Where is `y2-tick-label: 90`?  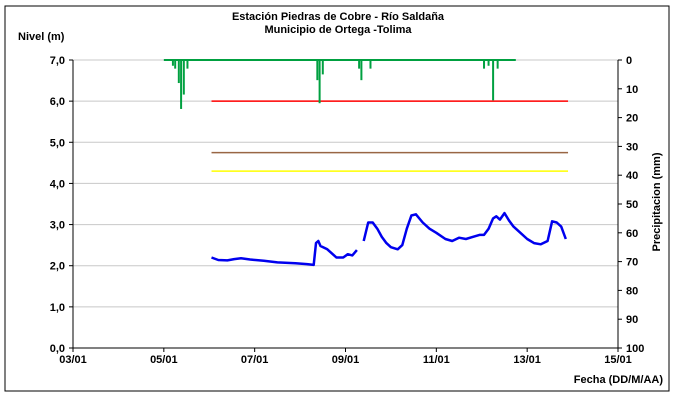
y2-tick-label: 90 is located at coordinates (632, 320).